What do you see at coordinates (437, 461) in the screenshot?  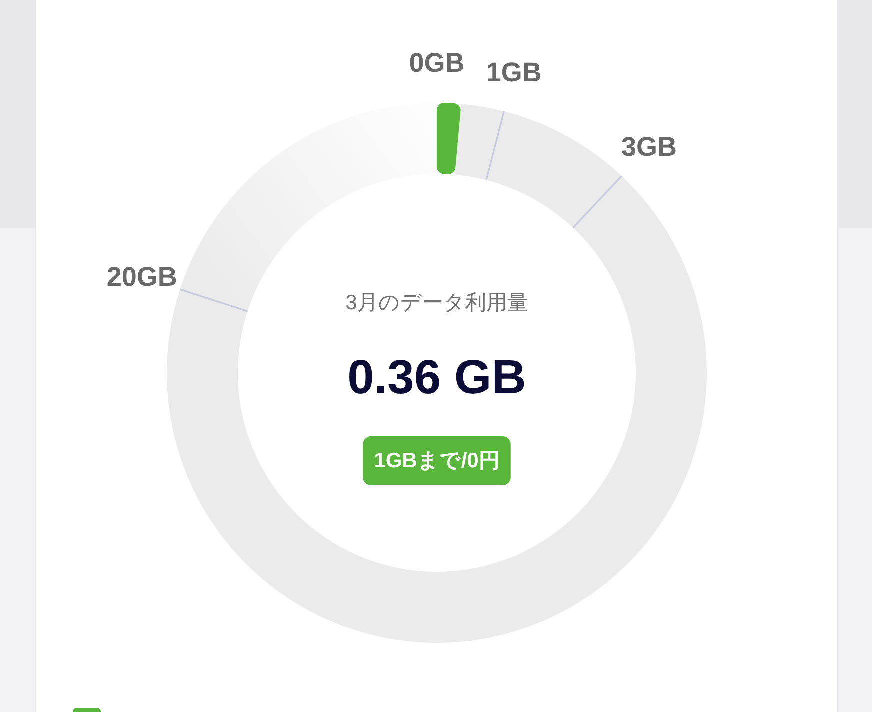 I see `annotation: 1GBまで/0円` at bounding box center [437, 461].